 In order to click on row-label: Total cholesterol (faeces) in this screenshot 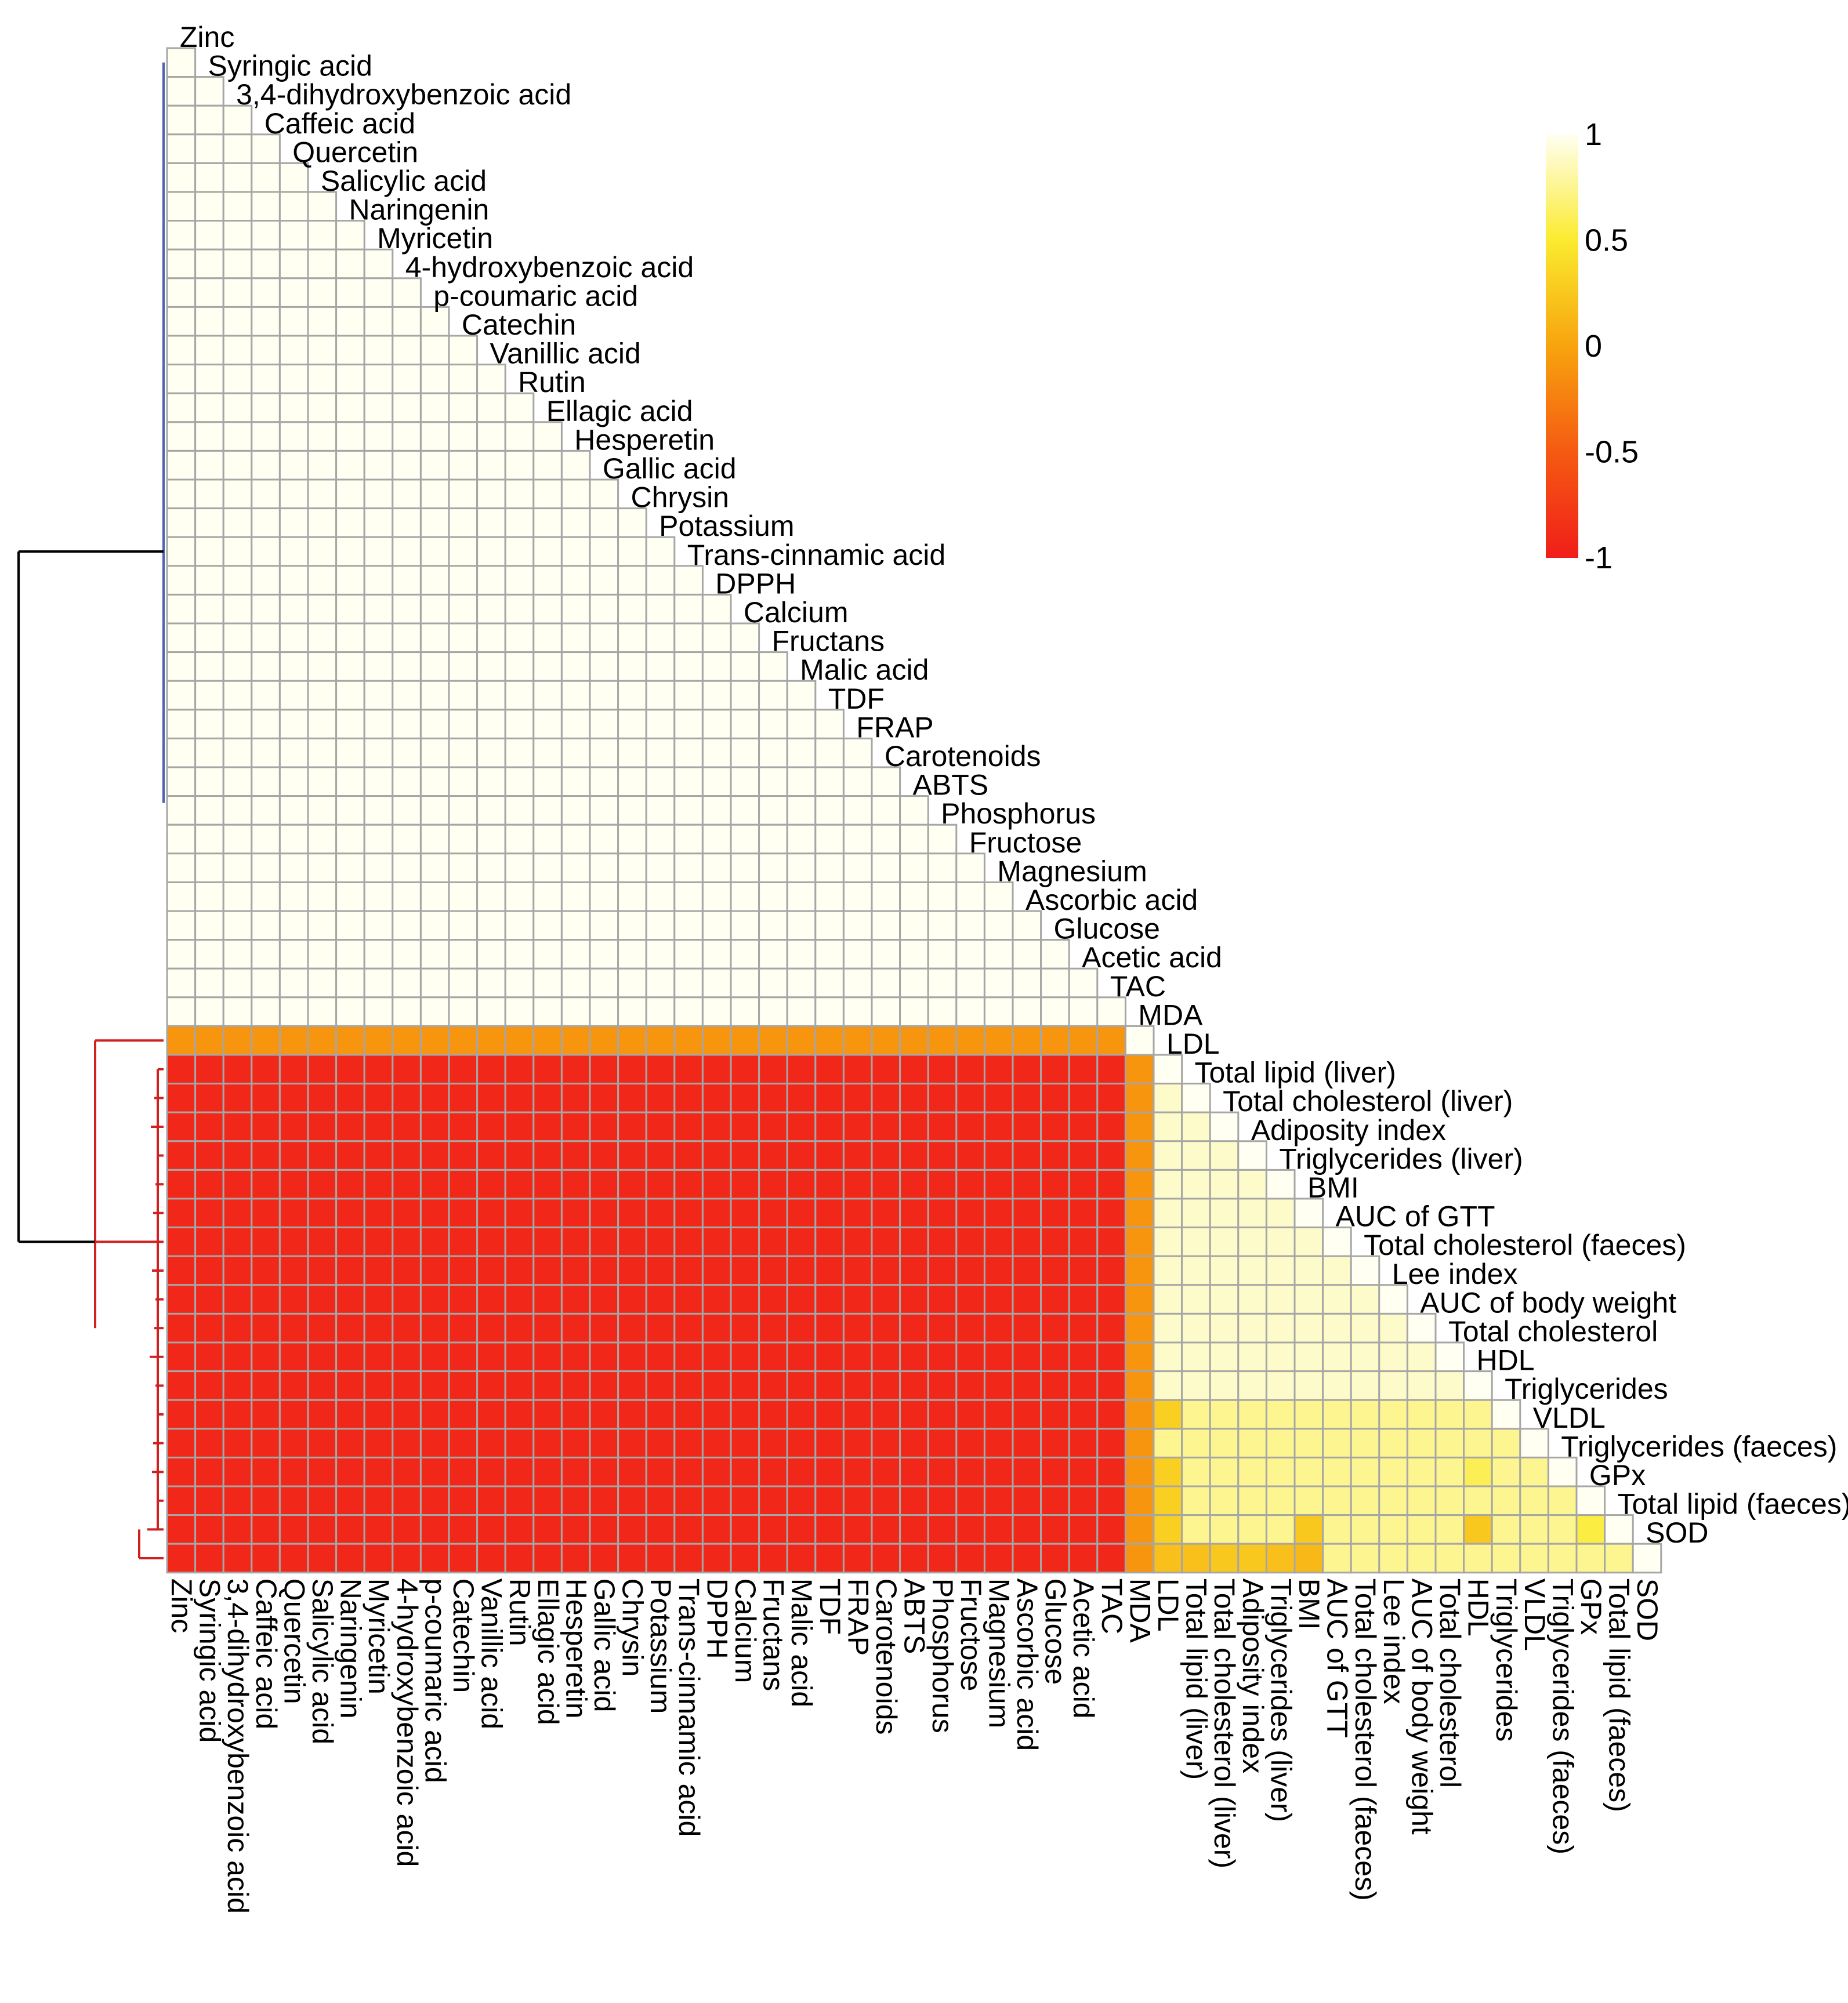, I will do `click(1525, 1245)`.